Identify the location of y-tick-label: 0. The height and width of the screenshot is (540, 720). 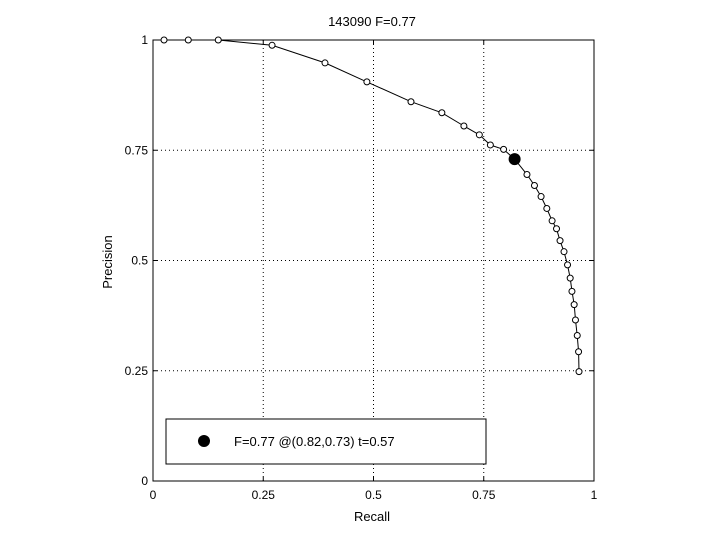
(144, 481).